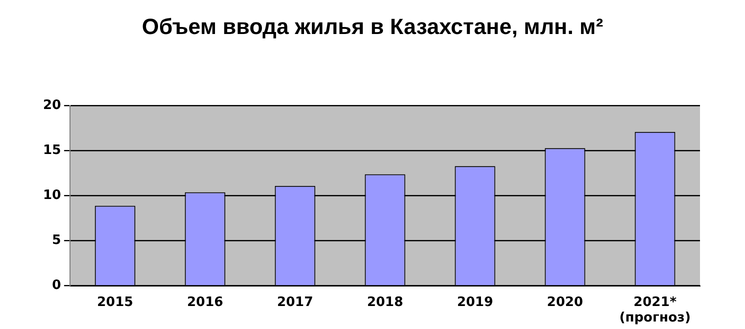  I want to click on y-tick-label: 0, so click(57, 286).